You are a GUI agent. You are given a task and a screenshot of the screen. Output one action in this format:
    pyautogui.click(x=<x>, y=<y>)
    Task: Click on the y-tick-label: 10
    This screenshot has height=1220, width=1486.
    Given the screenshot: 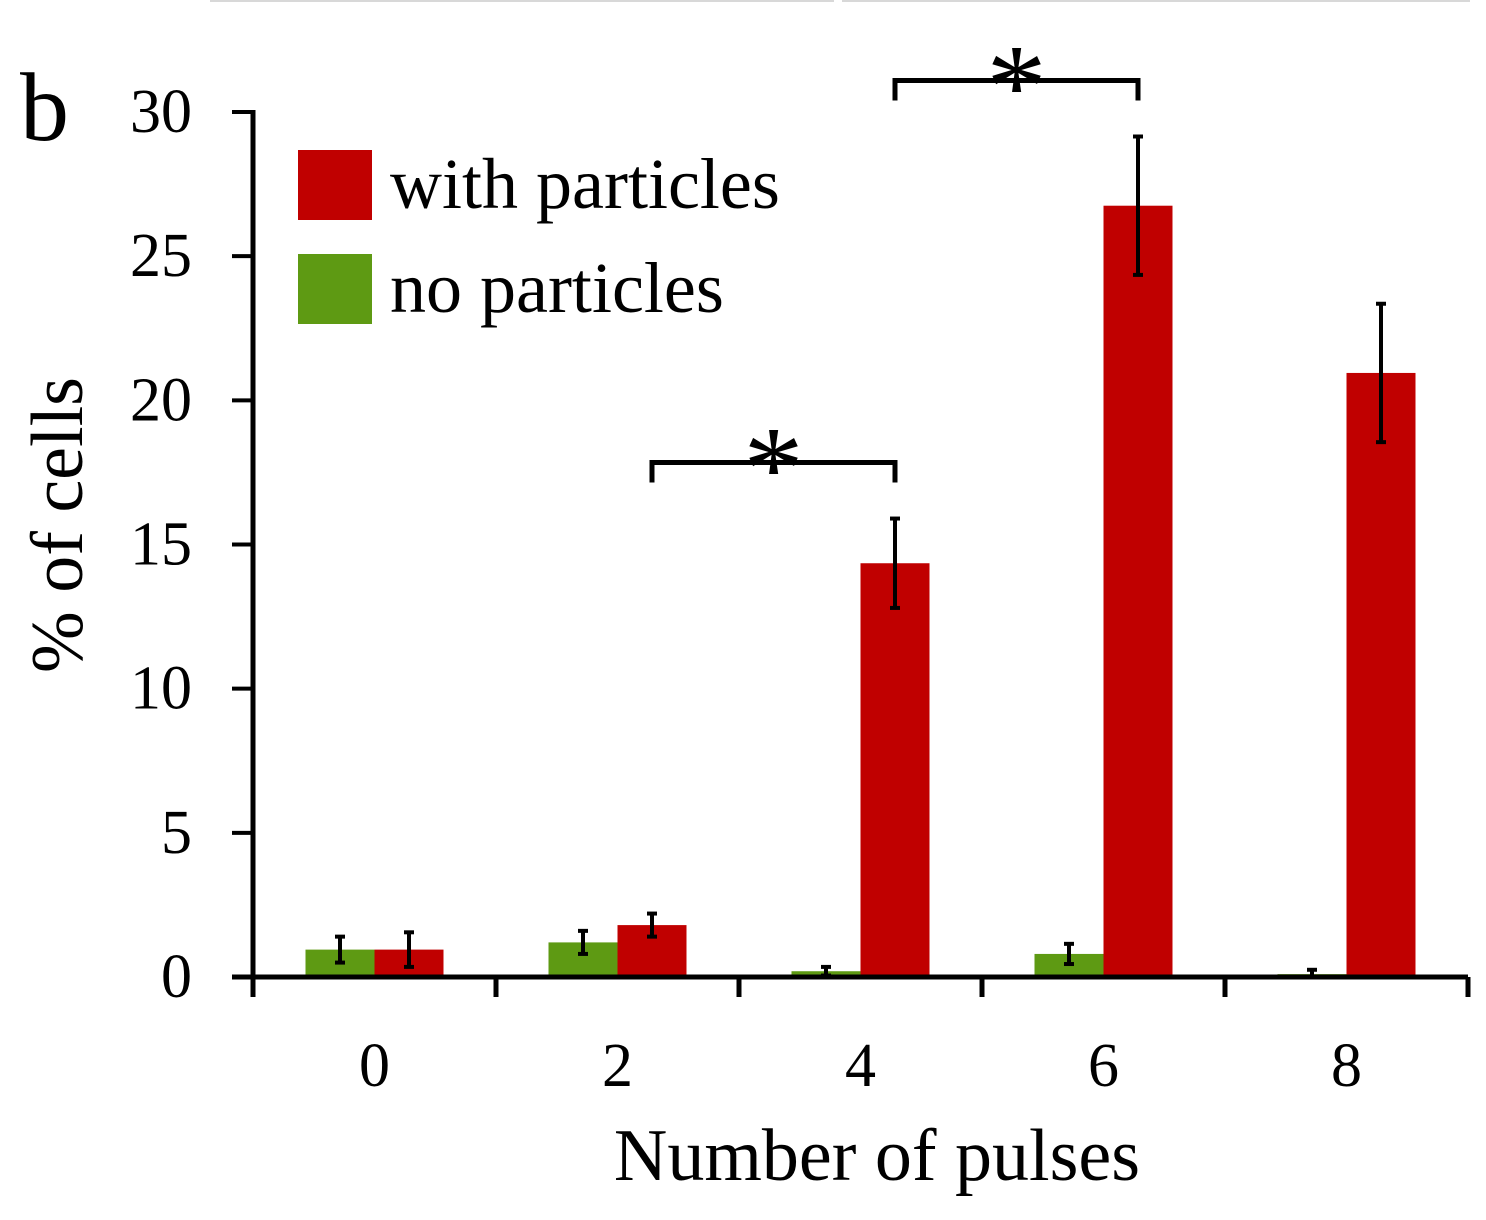 What is the action you would take?
    pyautogui.click(x=161, y=689)
    